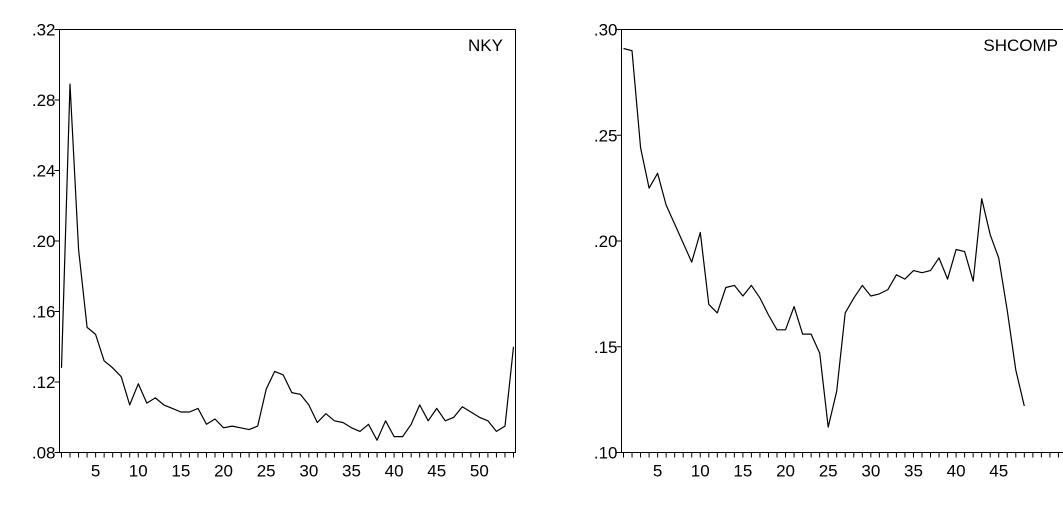 The width and height of the screenshot is (1063, 509). Describe the element at coordinates (44, 312) in the screenshot. I see `nky-y-tick-label: .16` at that location.